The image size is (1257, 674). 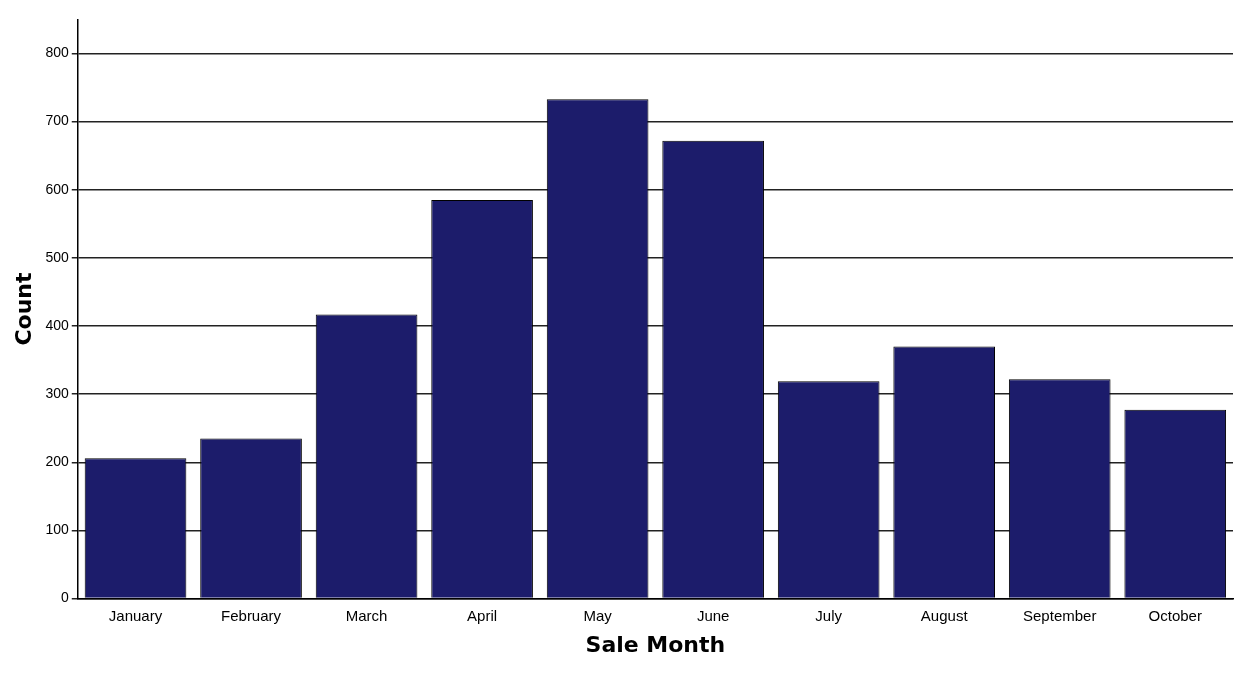 I want to click on x-tick-label: August, so click(x=944, y=615).